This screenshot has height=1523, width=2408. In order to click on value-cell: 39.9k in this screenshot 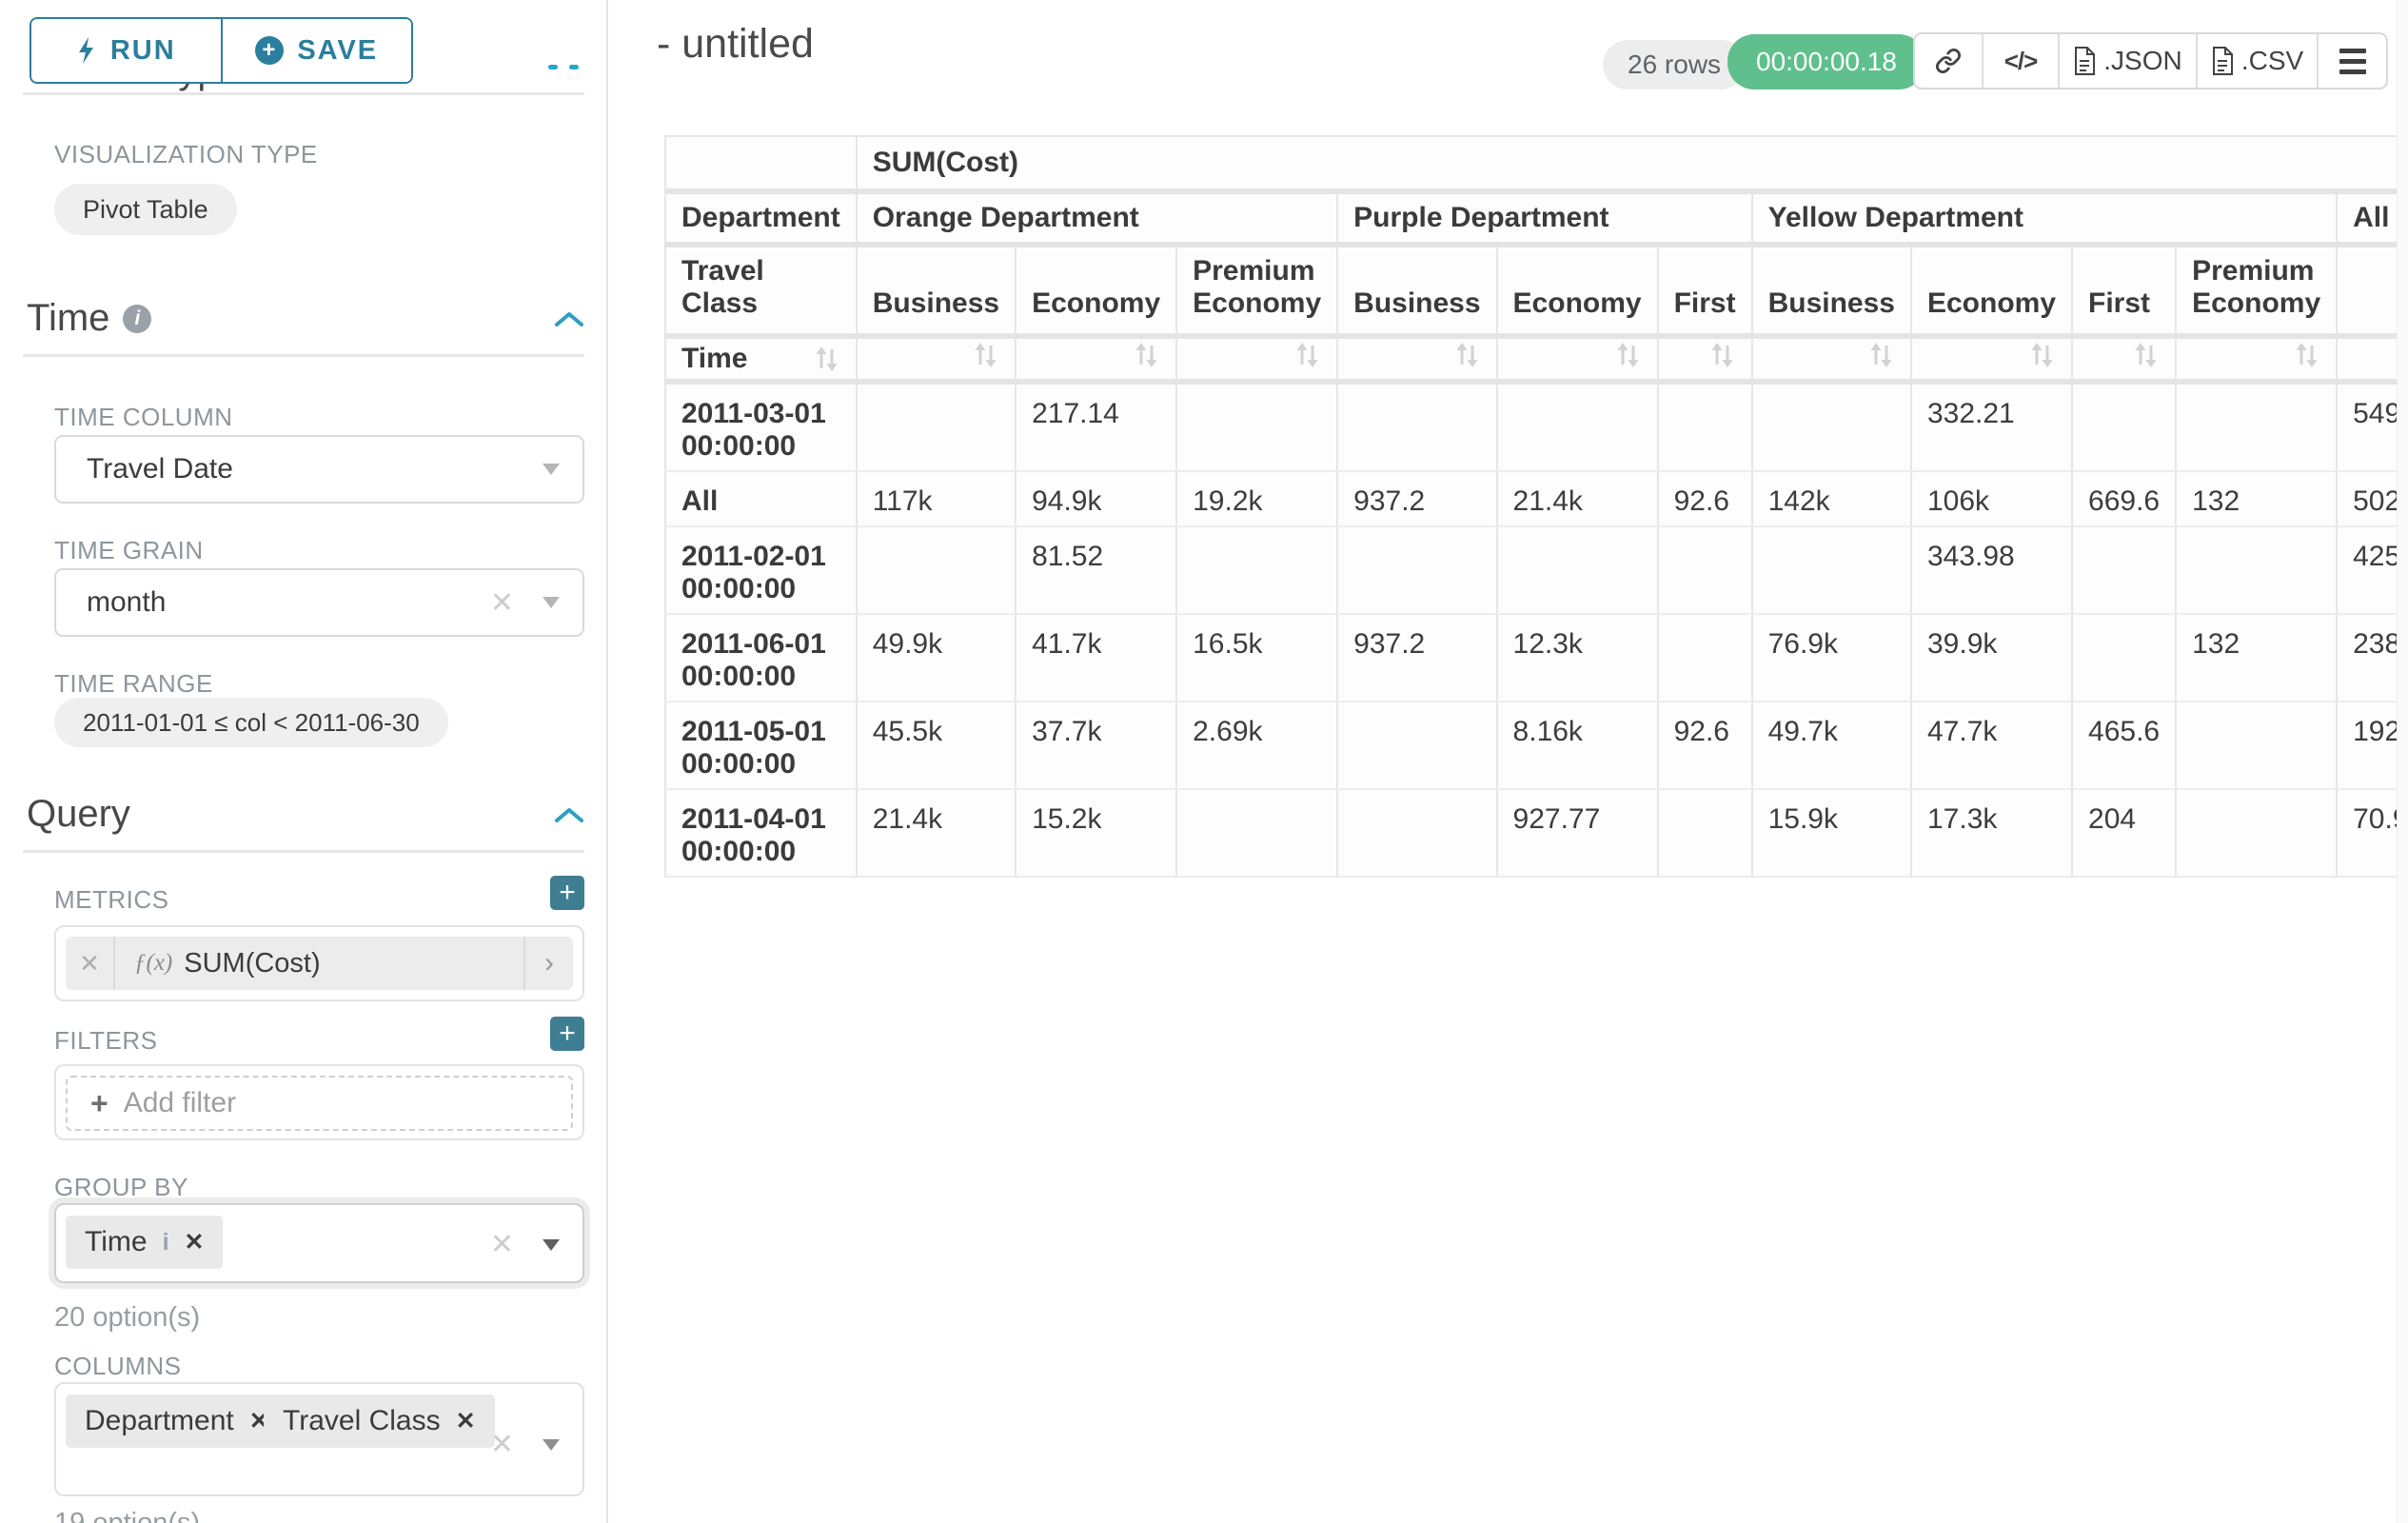, I will do `click(1992, 658)`.